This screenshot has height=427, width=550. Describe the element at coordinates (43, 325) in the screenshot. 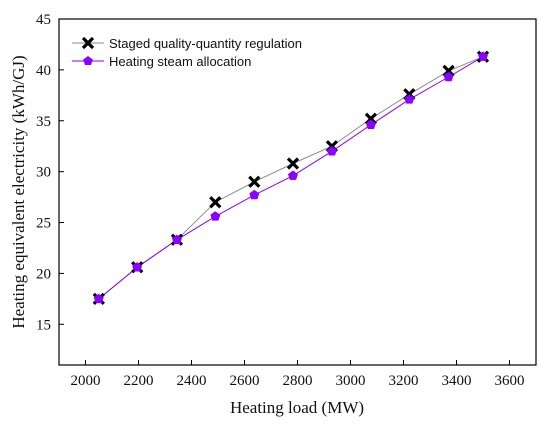

I see `y-tick-label: 15` at that location.